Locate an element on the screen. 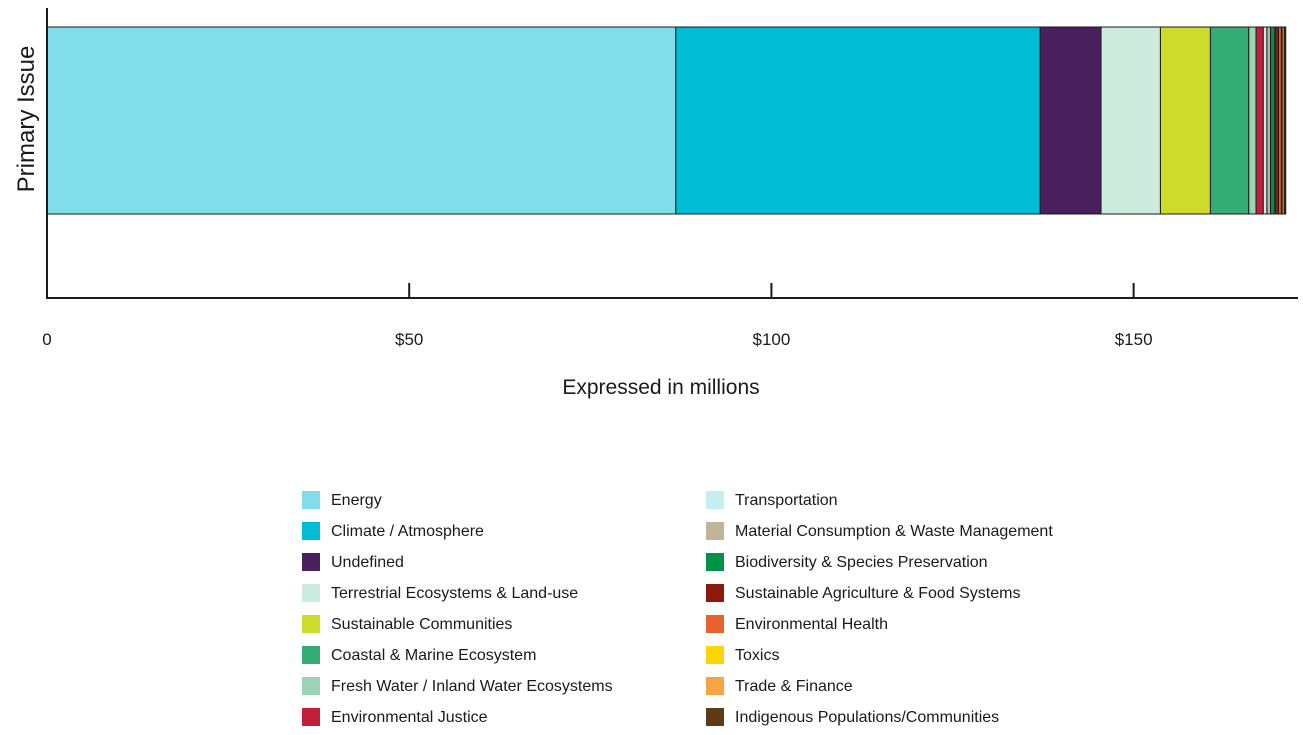  x-tick-label-3: $150 is located at coordinates (1134, 339).